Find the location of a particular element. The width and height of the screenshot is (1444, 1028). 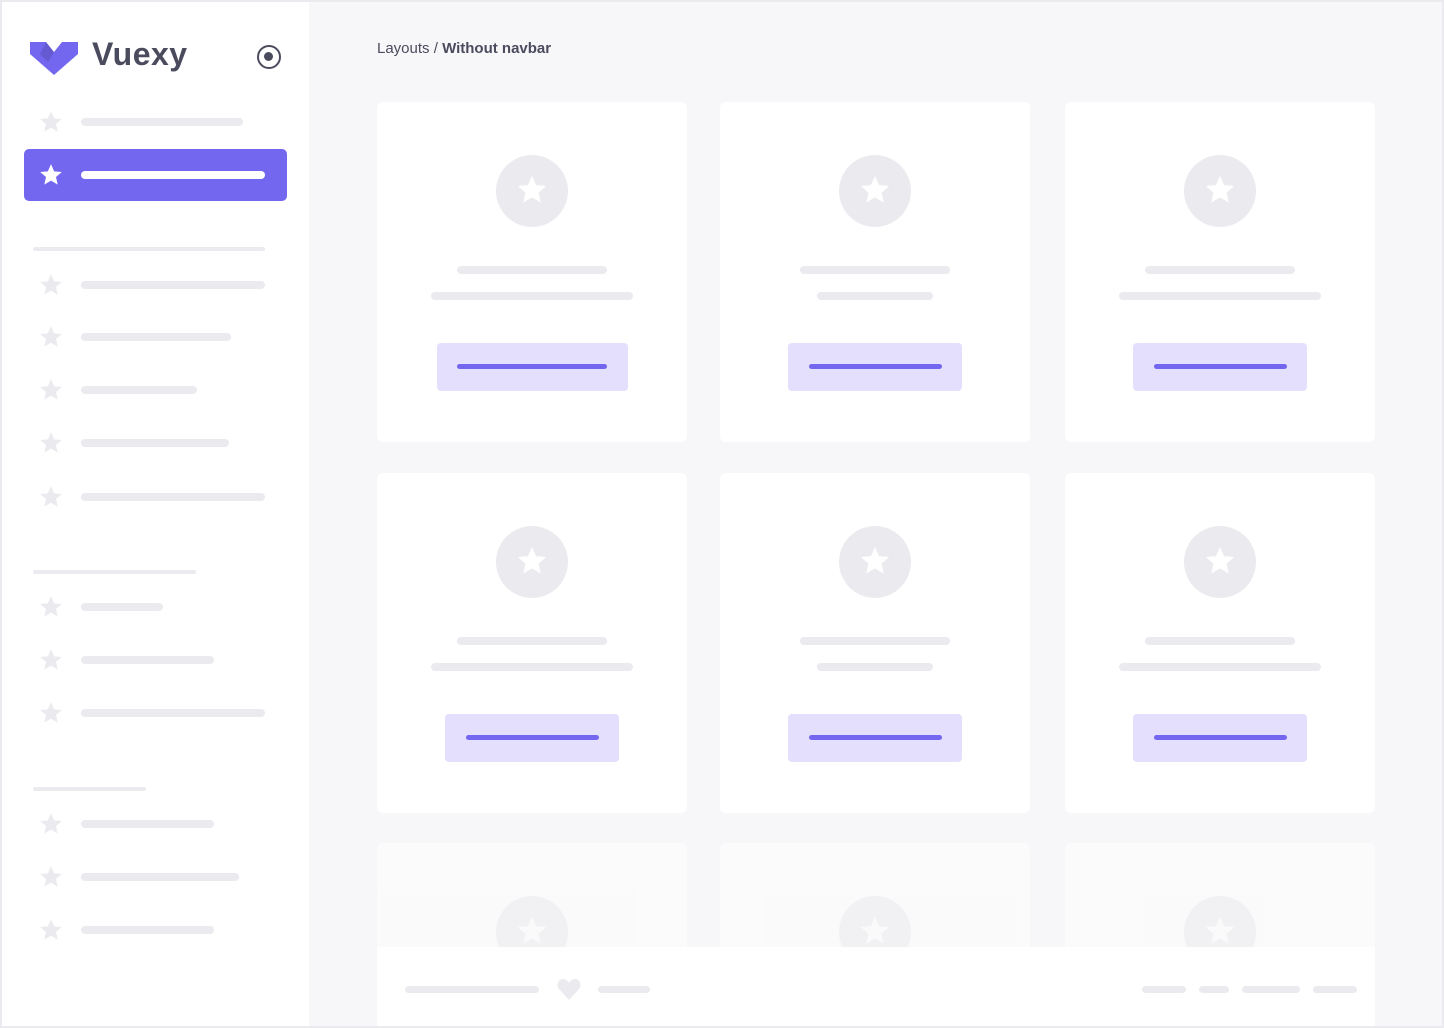

breadcrumb: Layouts / Without navbar is located at coordinates (464, 48).